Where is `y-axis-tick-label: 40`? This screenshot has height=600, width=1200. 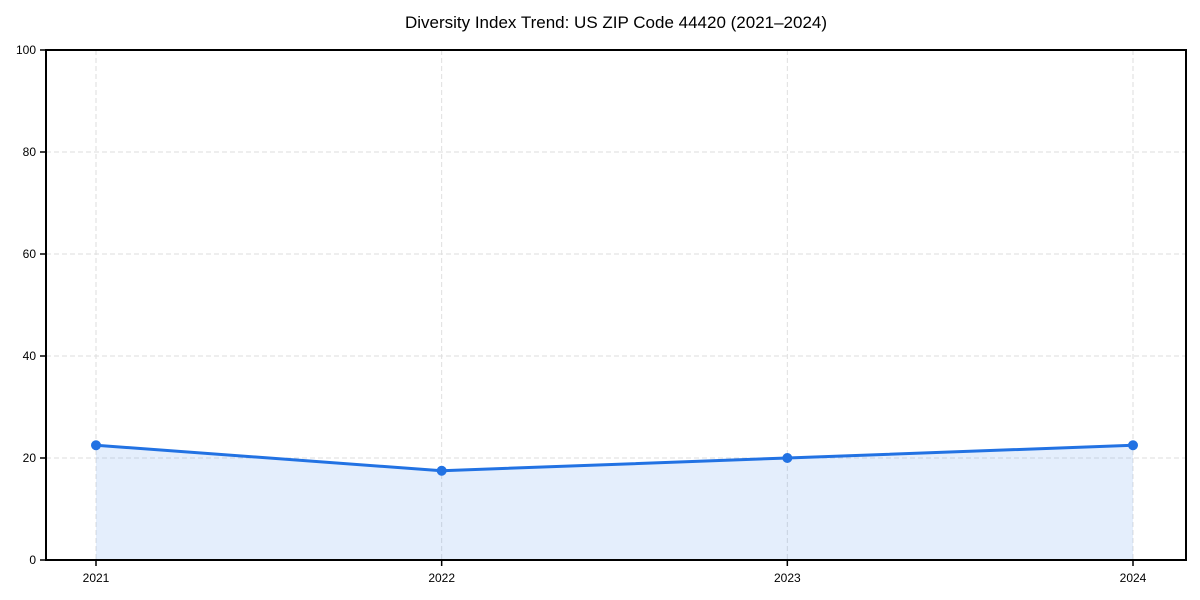 y-axis-tick-label: 40 is located at coordinates (30, 356).